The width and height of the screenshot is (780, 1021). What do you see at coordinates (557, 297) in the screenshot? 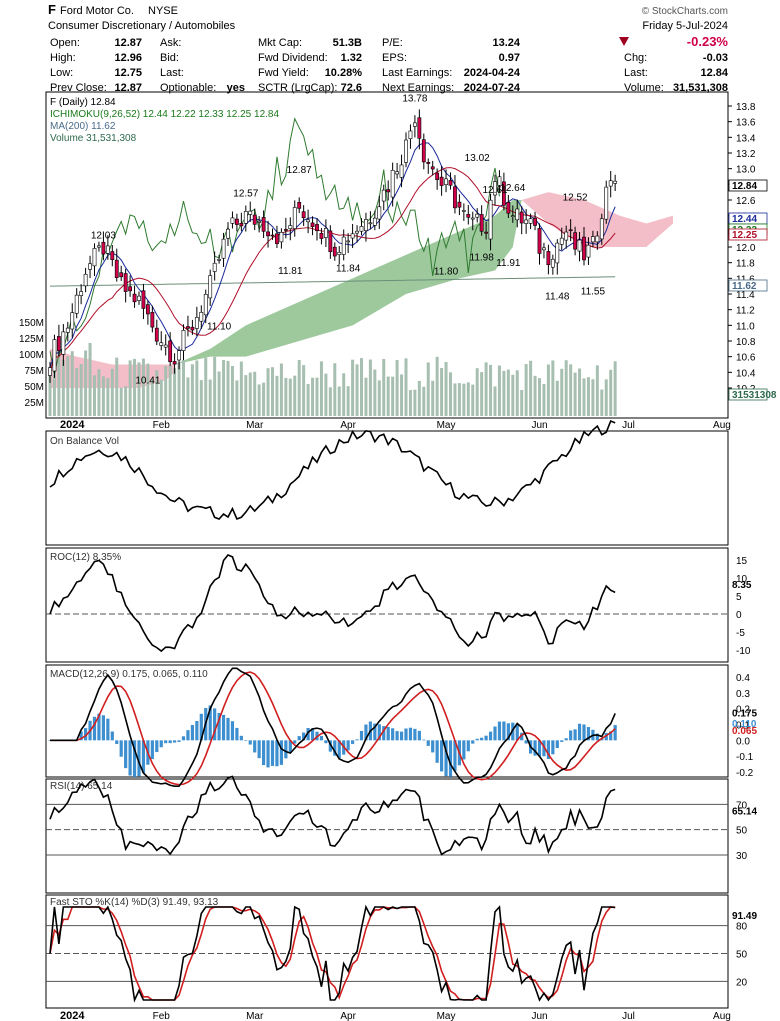
I see `price-annotation: 11.48` at bounding box center [557, 297].